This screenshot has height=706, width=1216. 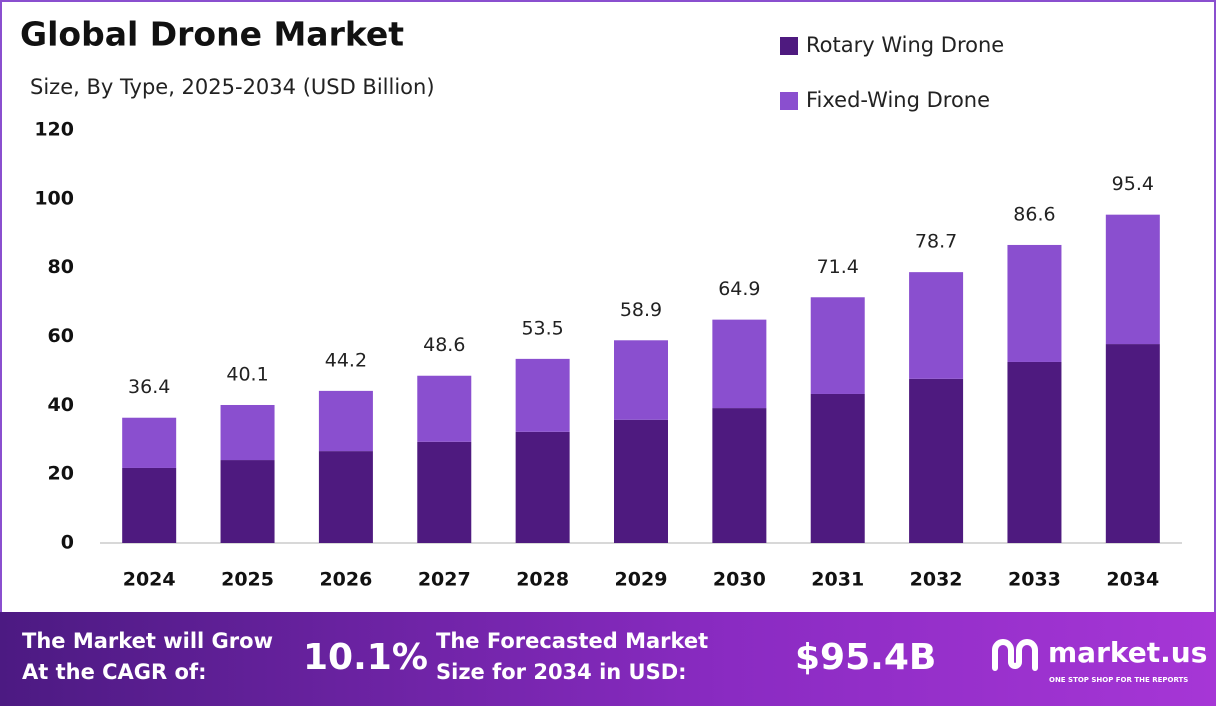 I want to click on forecast-value: $95.4B, so click(x=865, y=657).